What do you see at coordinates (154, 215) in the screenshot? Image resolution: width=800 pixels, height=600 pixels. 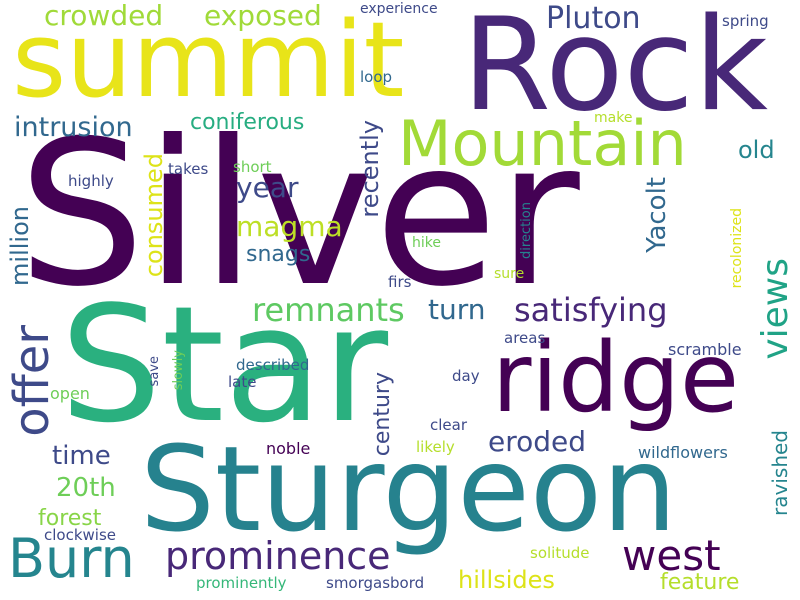 I see `word-consumed: consumed` at bounding box center [154, 215].